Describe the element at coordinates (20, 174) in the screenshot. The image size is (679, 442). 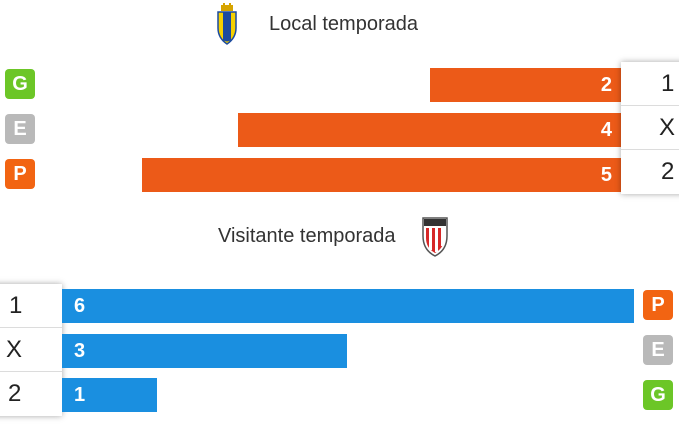
I see `local-badge-p: P` at that location.